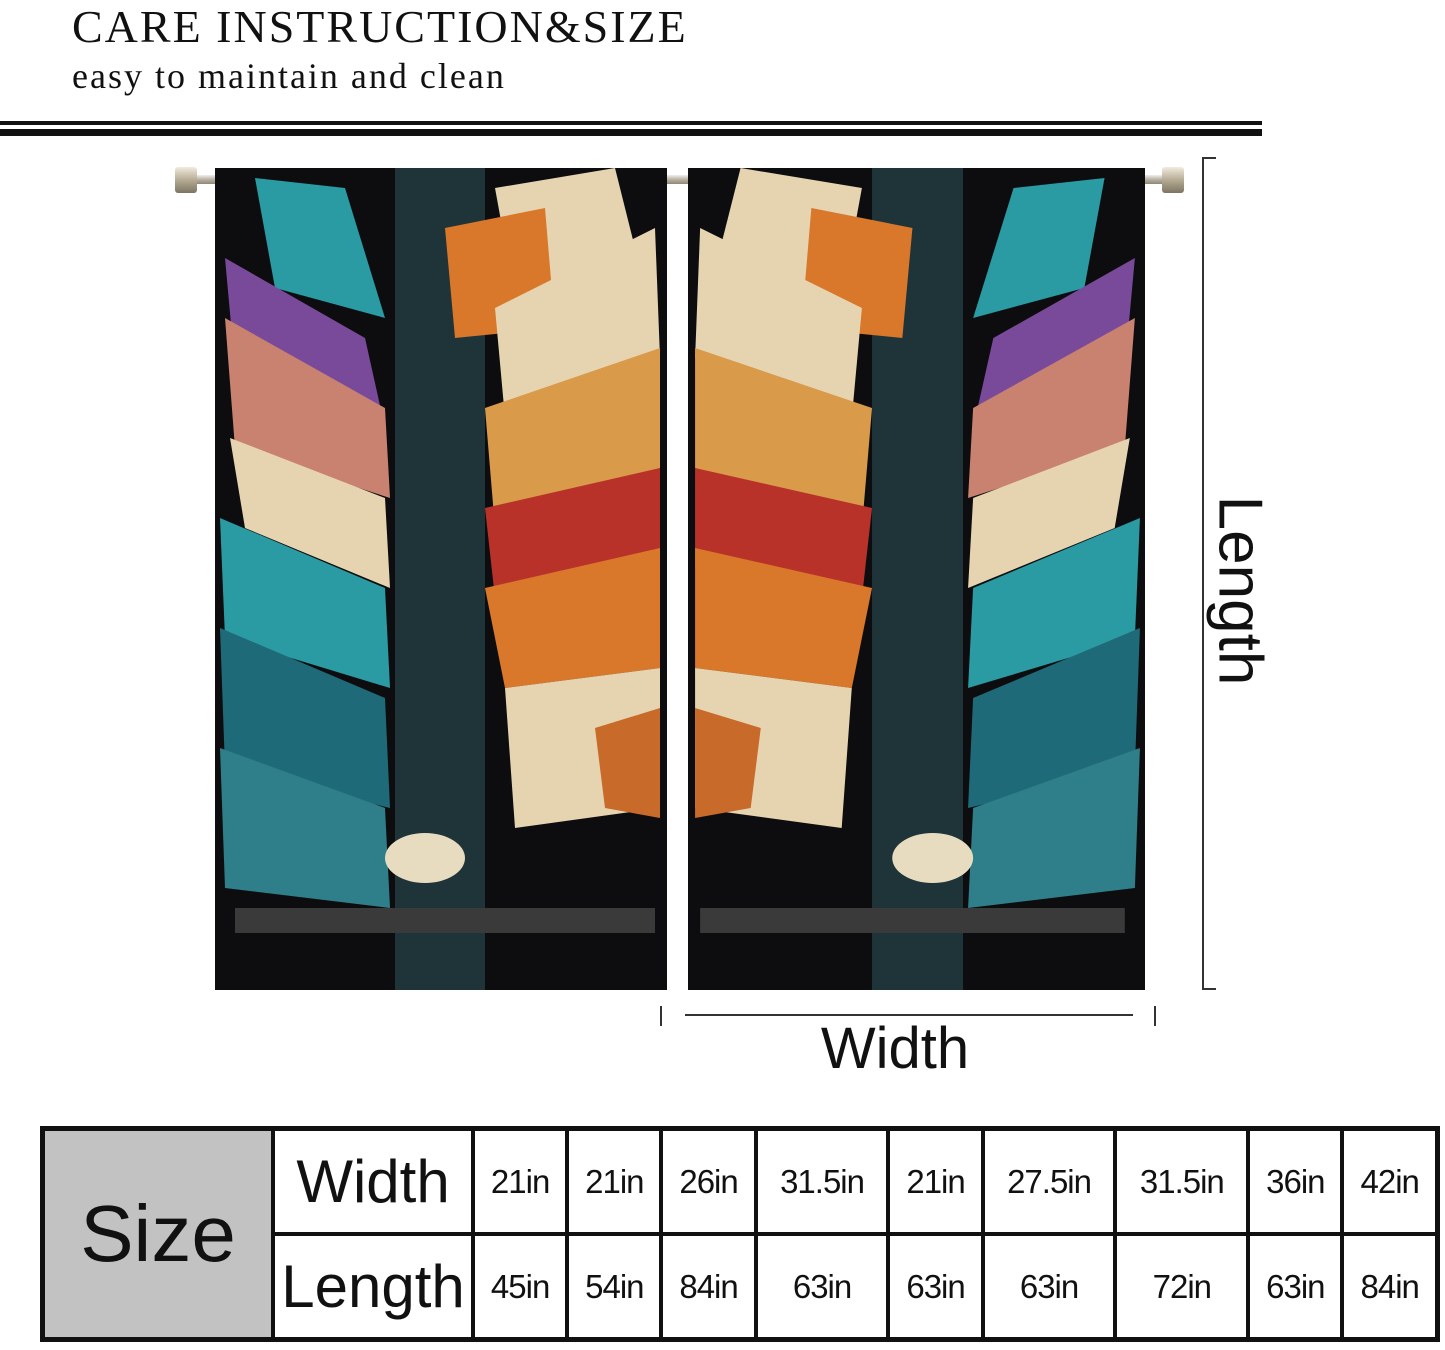 The width and height of the screenshot is (1445, 1350). What do you see at coordinates (373, 1181) in the screenshot?
I see `row-header-width: Width` at bounding box center [373, 1181].